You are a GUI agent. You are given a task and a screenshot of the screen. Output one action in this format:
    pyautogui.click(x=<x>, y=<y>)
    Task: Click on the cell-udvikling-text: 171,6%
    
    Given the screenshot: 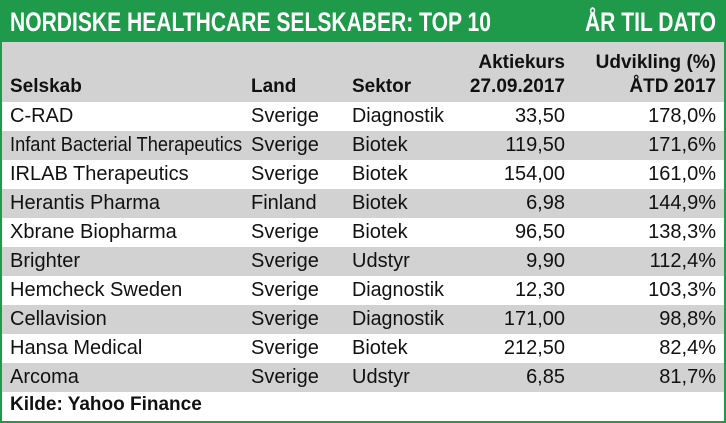 What is the action you would take?
    pyautogui.click(x=682, y=145)
    